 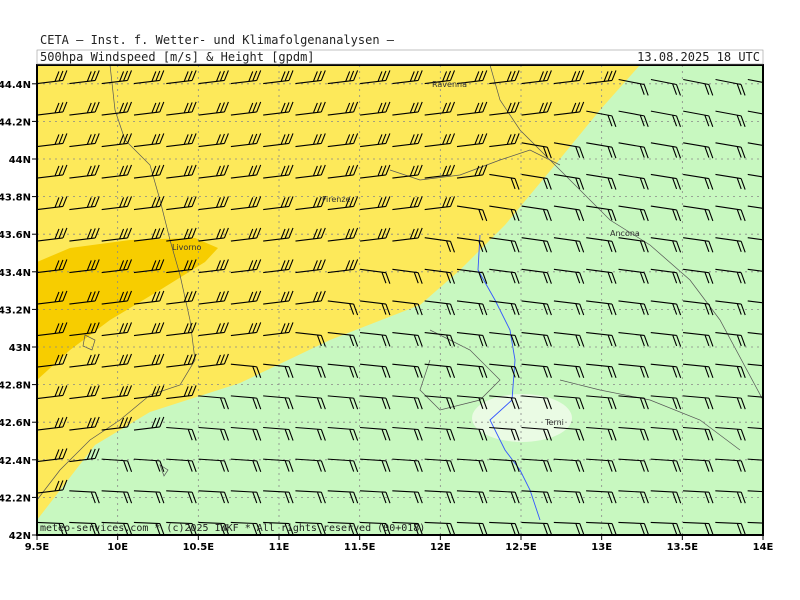 What do you see at coordinates (698, 57) in the screenshot?
I see `header-date: 13.08.2025 18 UTC` at bounding box center [698, 57].